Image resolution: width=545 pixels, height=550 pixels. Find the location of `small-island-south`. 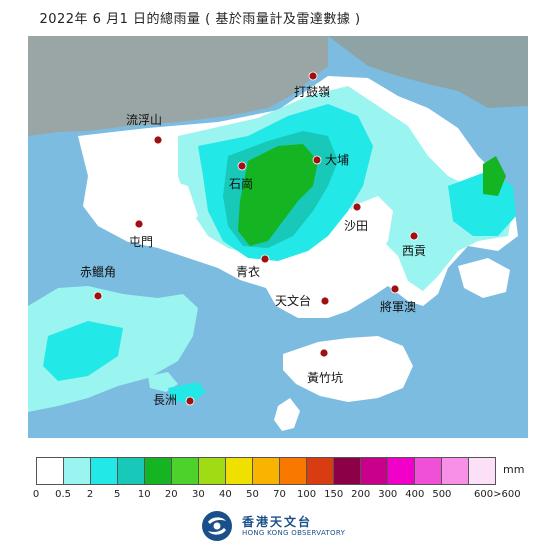

small-island-south is located at coordinates (187, 393).